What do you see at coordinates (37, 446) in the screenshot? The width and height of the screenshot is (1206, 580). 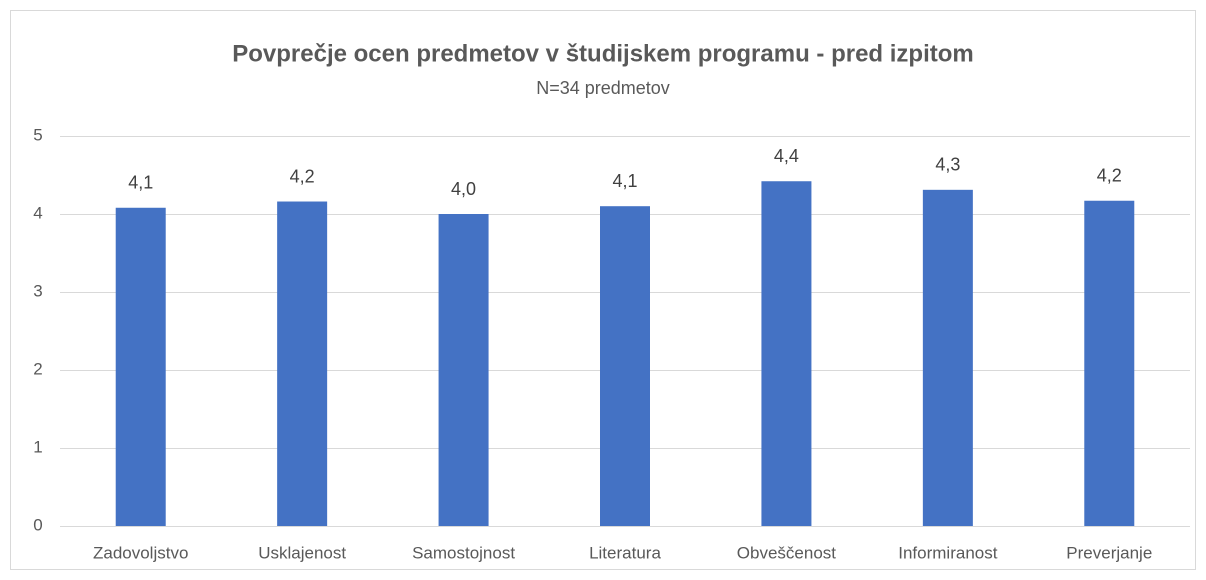 I see `y-tick-label: 1` at bounding box center [37, 446].